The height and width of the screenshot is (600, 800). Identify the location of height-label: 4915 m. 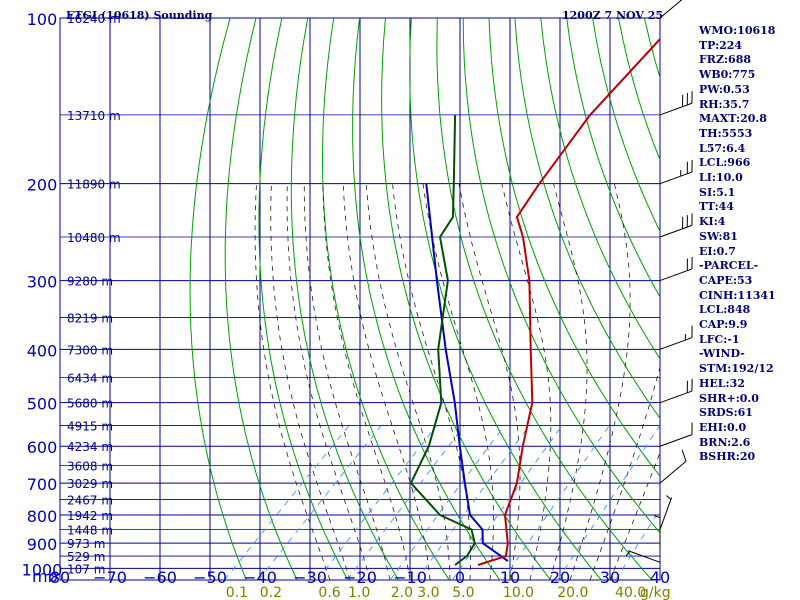
(90, 426).